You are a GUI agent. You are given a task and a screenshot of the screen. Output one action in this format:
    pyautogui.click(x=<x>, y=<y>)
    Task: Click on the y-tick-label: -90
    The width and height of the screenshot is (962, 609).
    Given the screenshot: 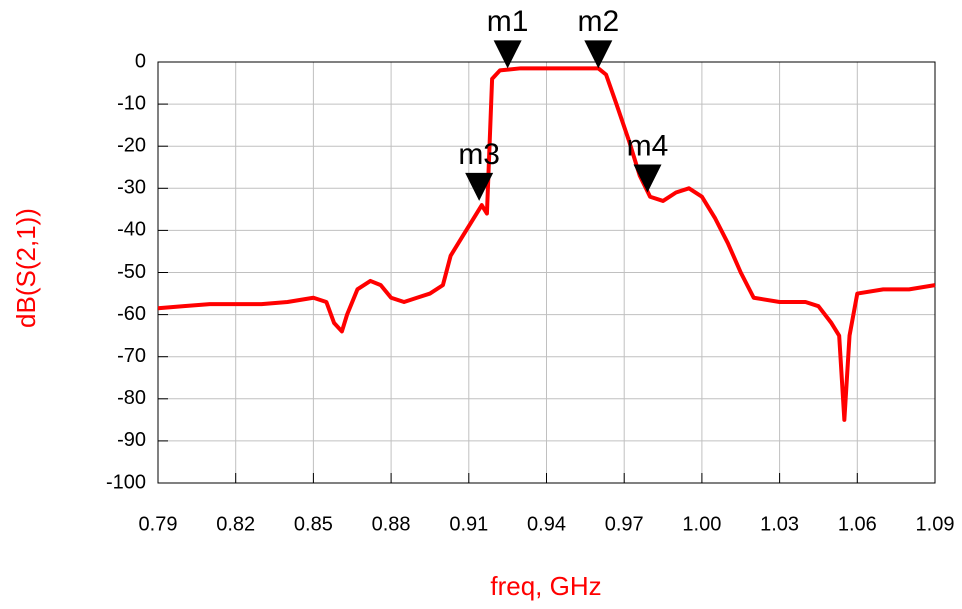 What is the action you would take?
    pyautogui.click(x=131, y=440)
    